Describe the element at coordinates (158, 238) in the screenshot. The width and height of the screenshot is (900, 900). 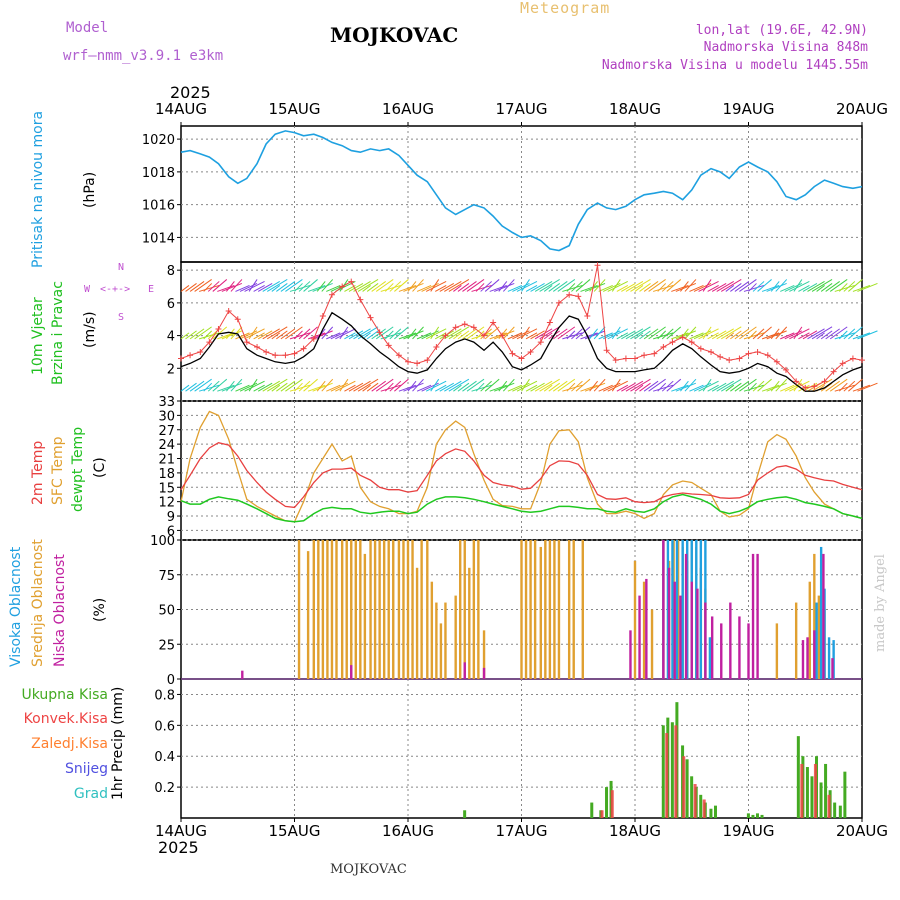
I see `y-tick-label: 1014` at that location.